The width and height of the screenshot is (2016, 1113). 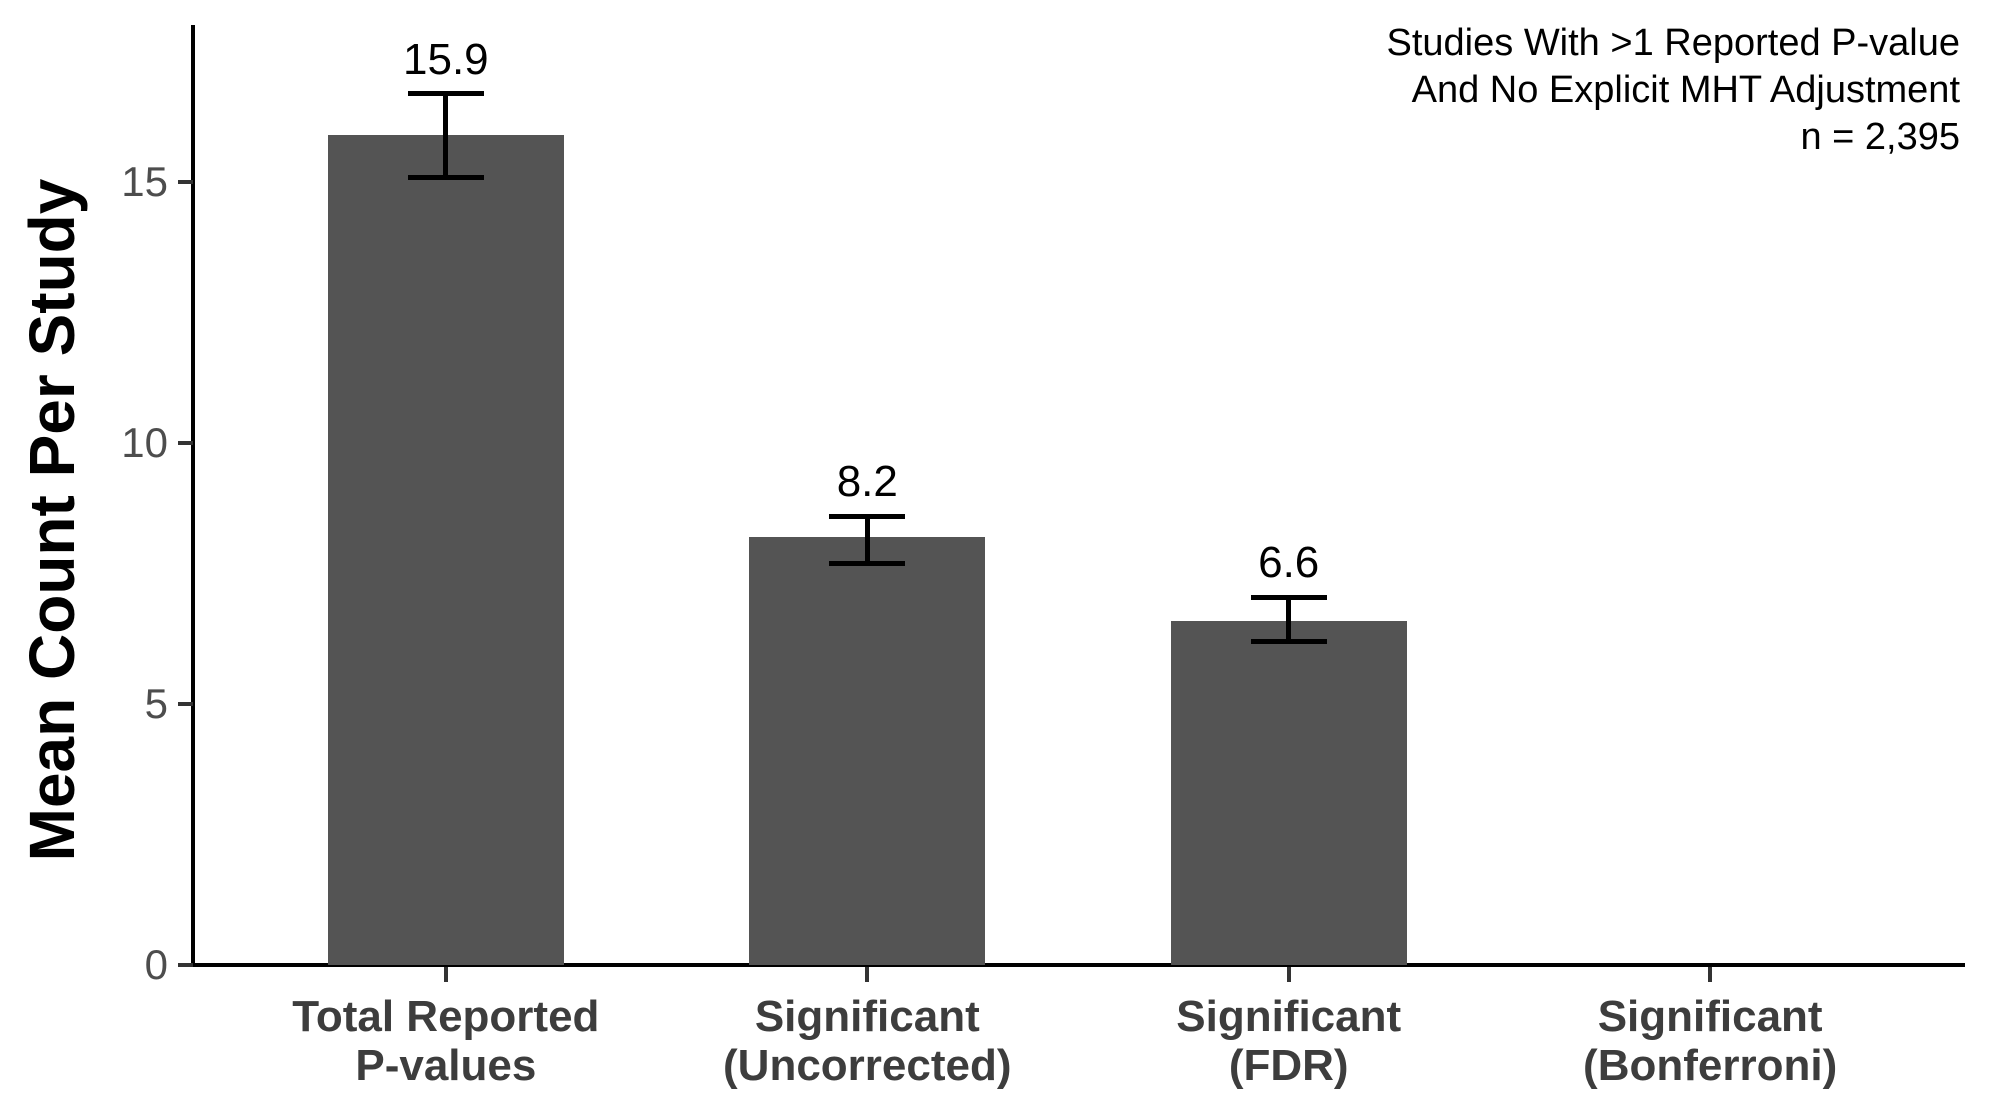 What do you see at coordinates (156, 704) in the screenshot?
I see `y-tick-label: 5` at bounding box center [156, 704].